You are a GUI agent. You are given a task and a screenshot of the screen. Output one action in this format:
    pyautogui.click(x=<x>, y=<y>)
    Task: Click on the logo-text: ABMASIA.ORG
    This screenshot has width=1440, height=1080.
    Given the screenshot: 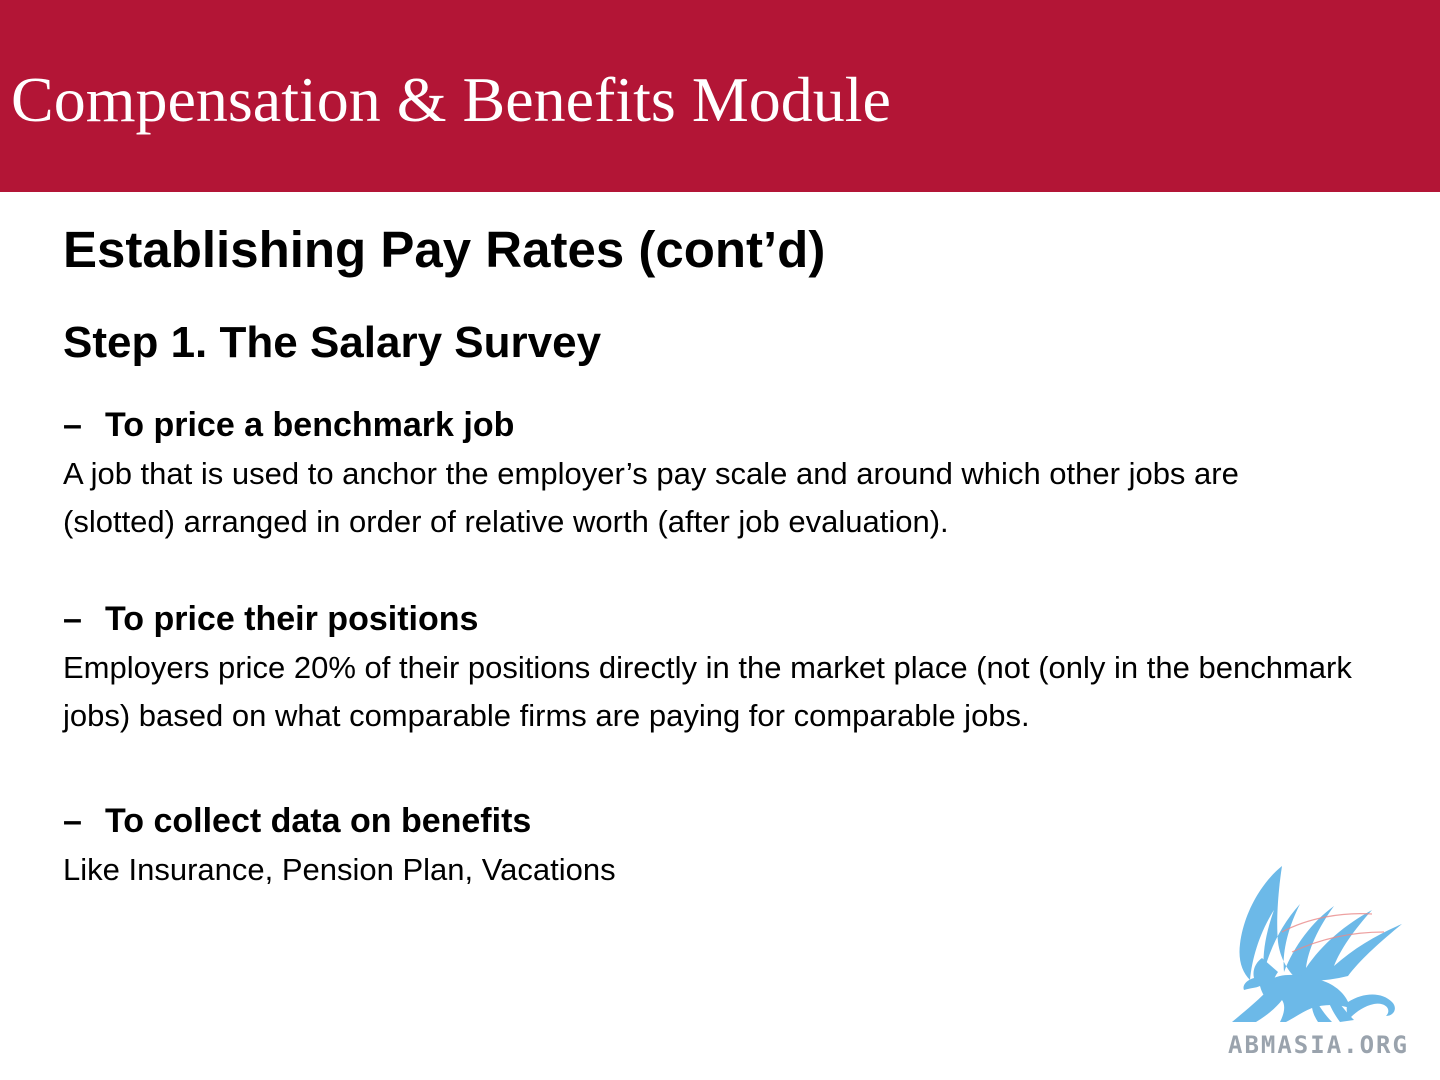 What is the action you would take?
    pyautogui.click(x=1318, y=1045)
    